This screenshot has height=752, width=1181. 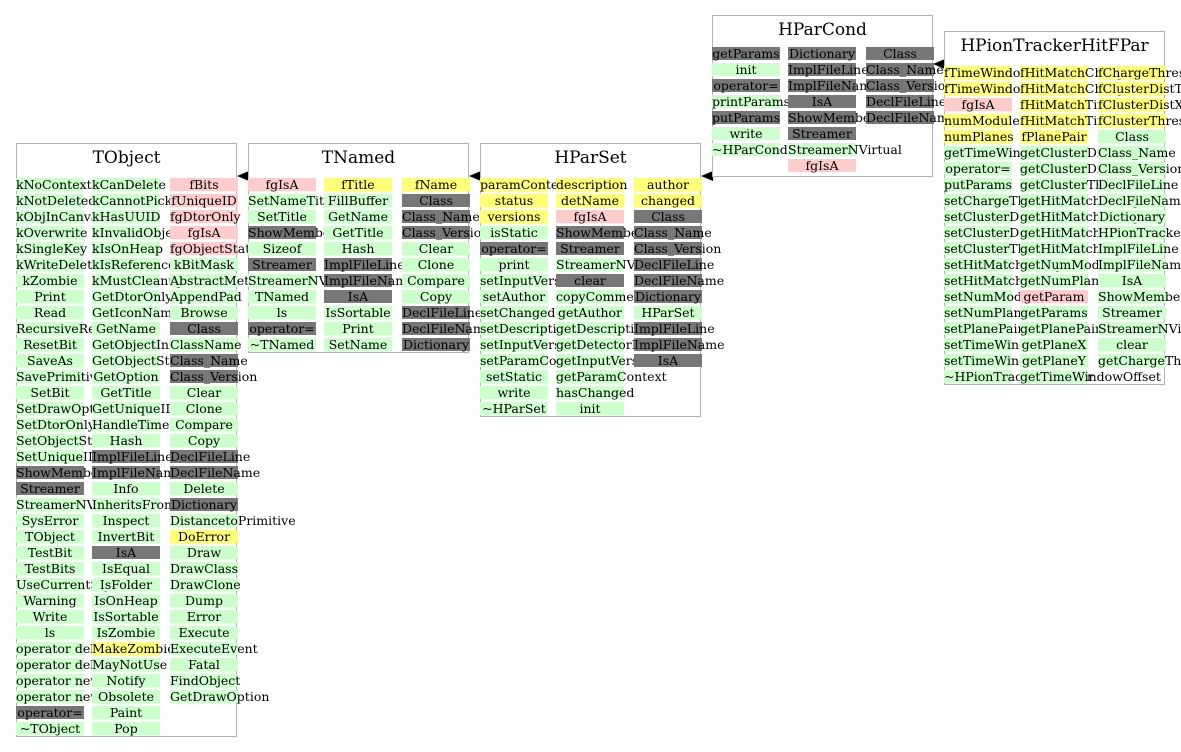 I want to click on member-tobject-compare: Compare, so click(x=204, y=424).